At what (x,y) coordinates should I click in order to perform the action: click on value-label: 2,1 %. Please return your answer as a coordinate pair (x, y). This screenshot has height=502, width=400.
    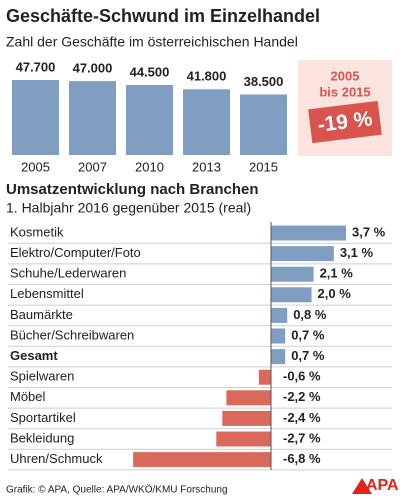
    Looking at the image, I should click on (337, 273).